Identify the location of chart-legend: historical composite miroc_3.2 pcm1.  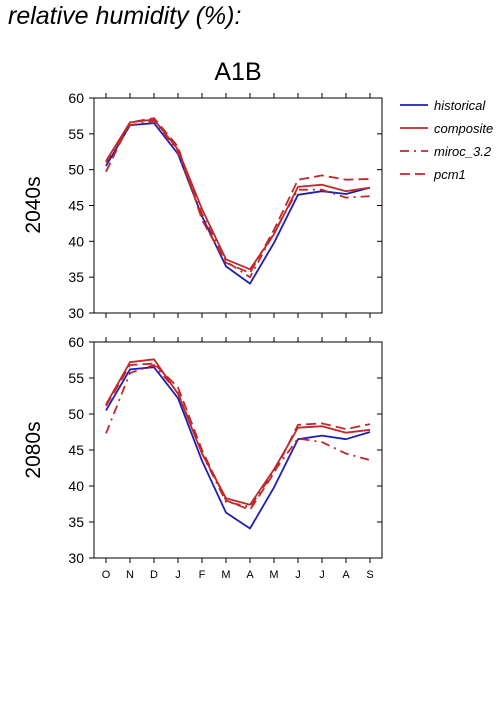
(446, 140).